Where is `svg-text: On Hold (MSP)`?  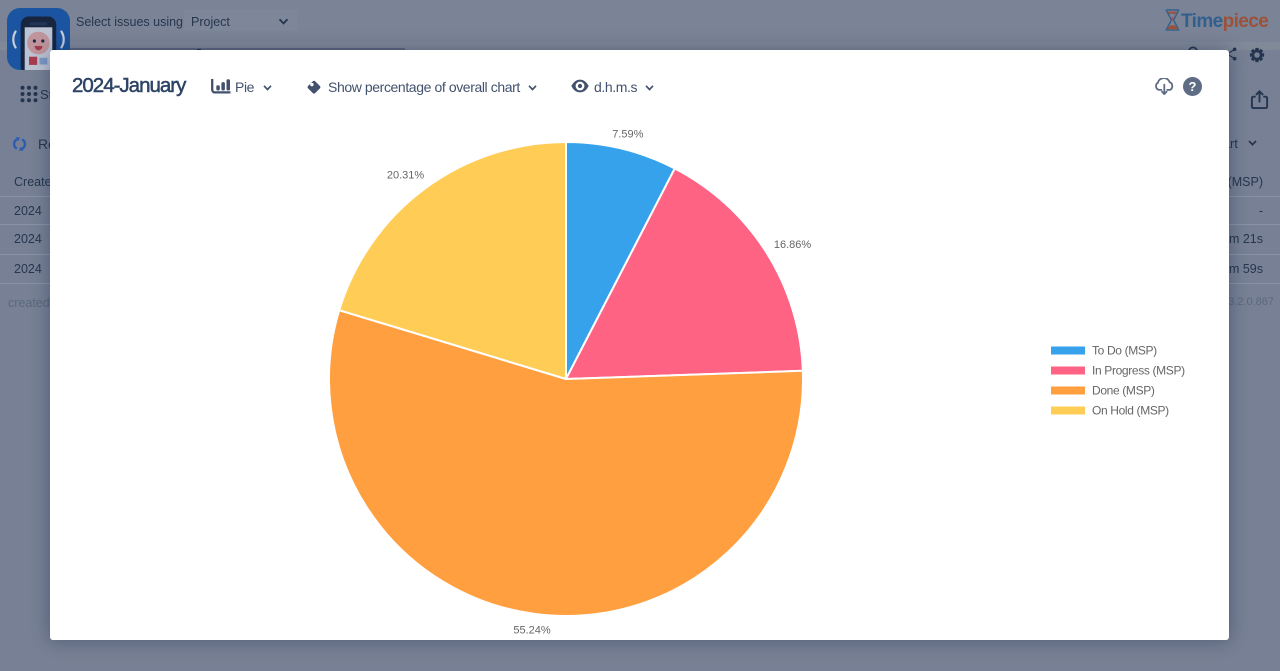
svg-text: On Hold (MSP) is located at coordinates (1130, 411).